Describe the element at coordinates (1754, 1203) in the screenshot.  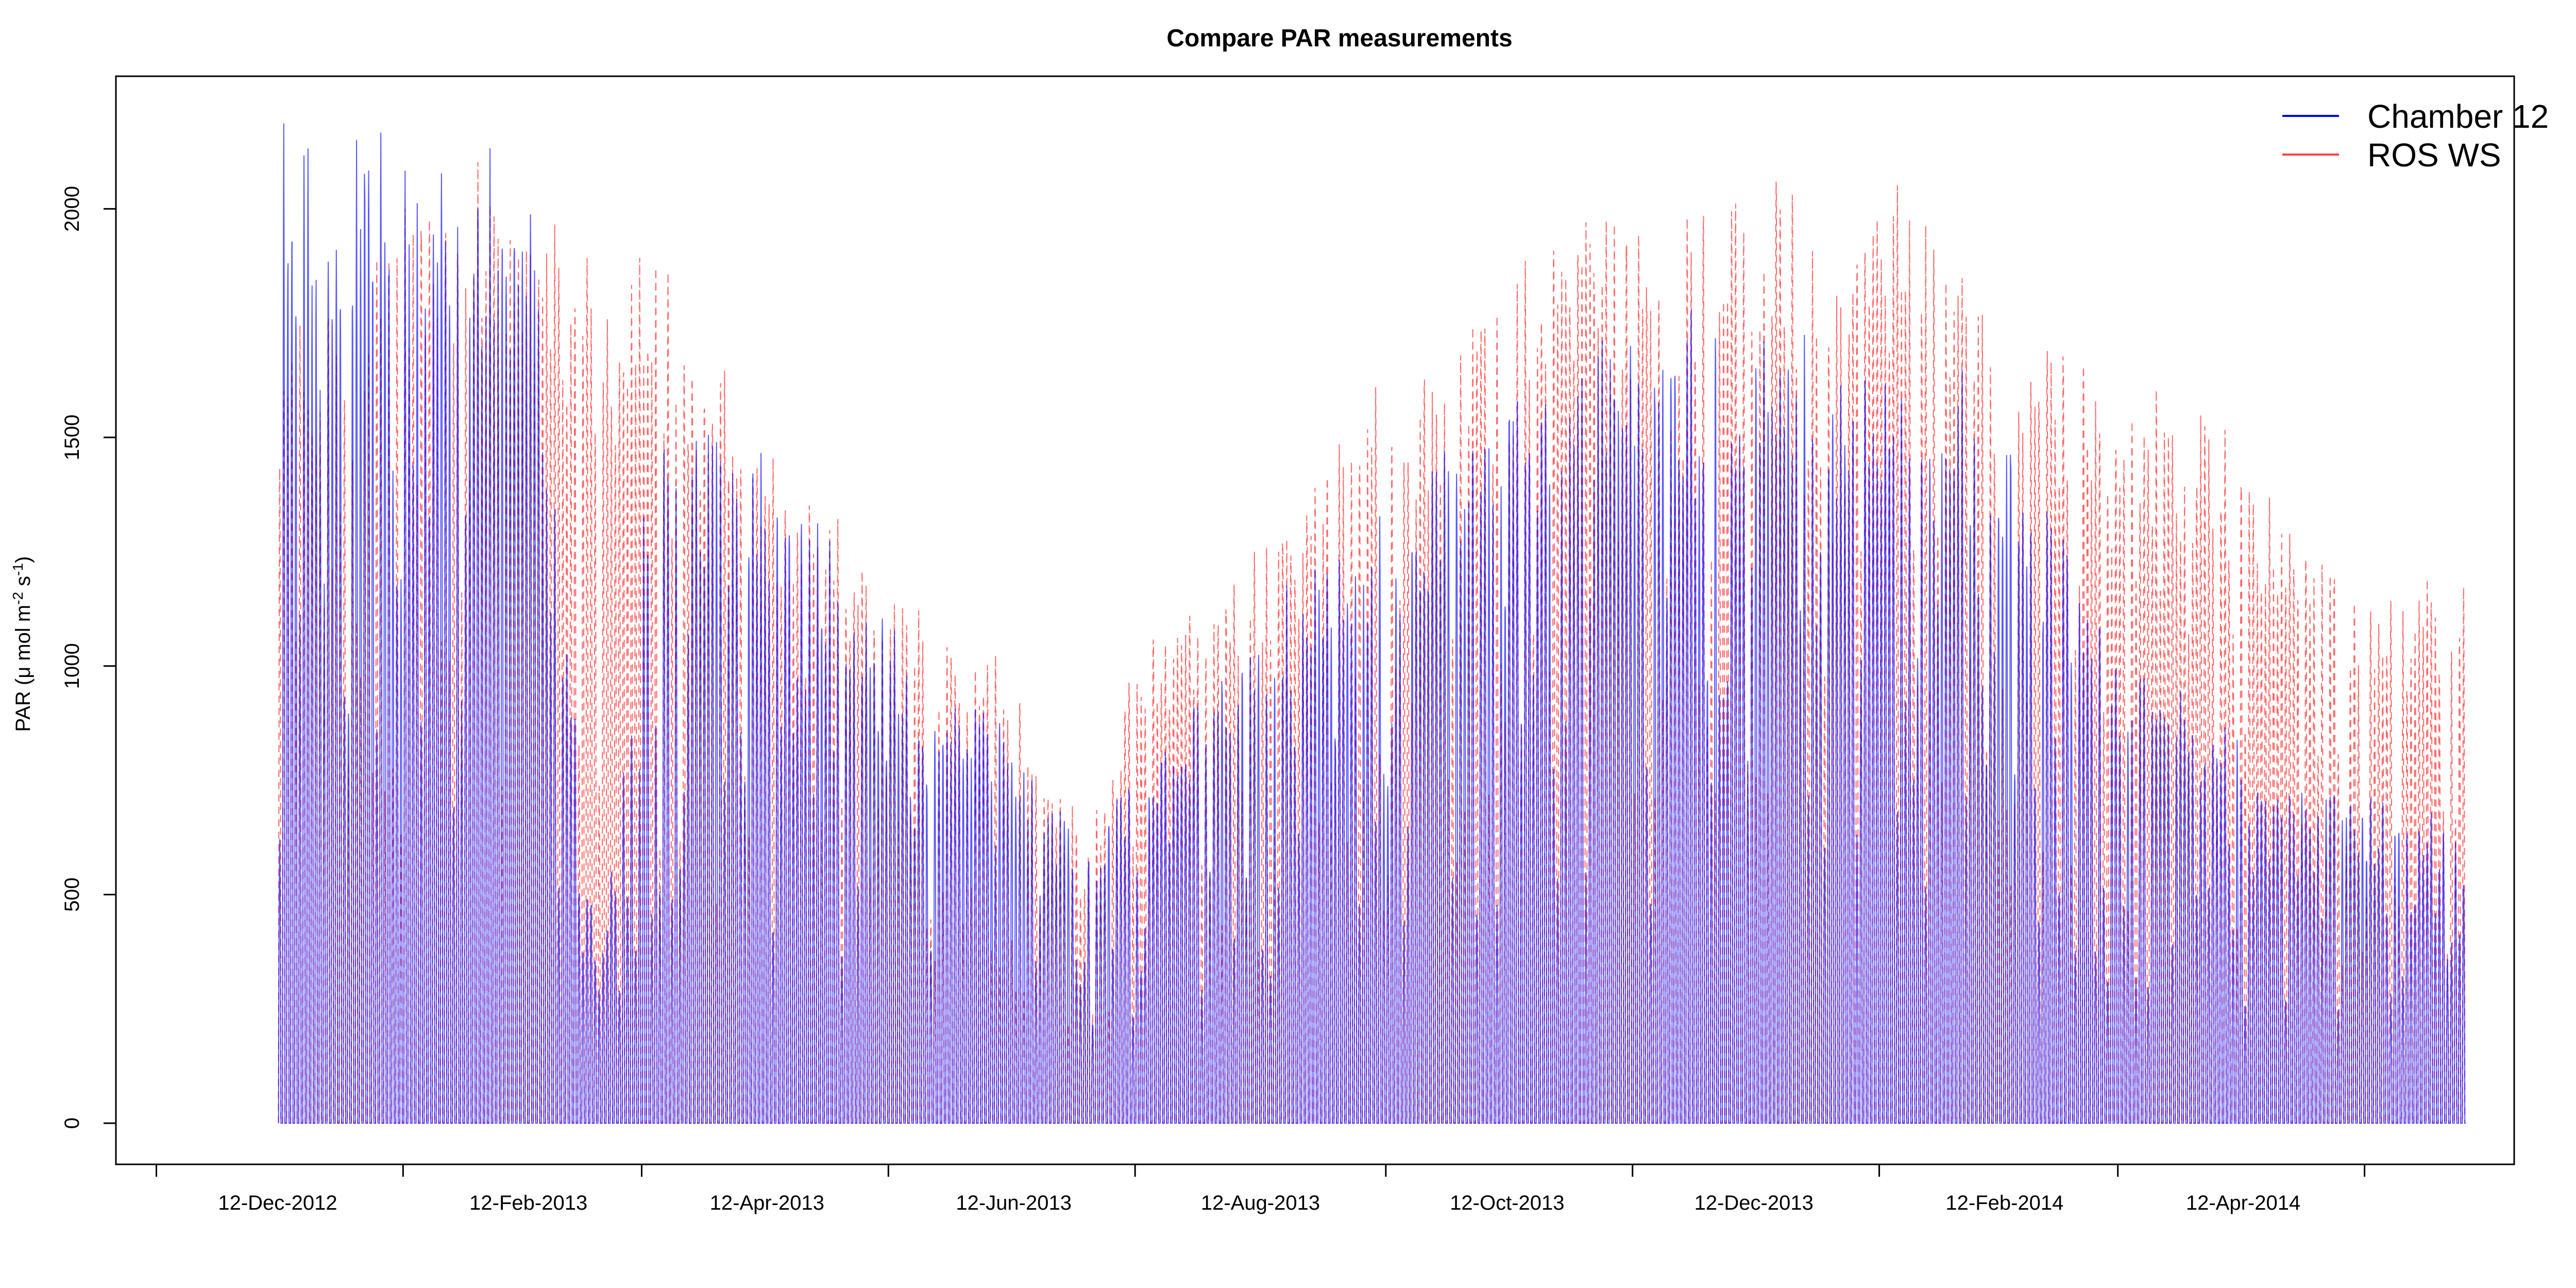
I see `x-tick-label: 12-Dec-2013` at that location.